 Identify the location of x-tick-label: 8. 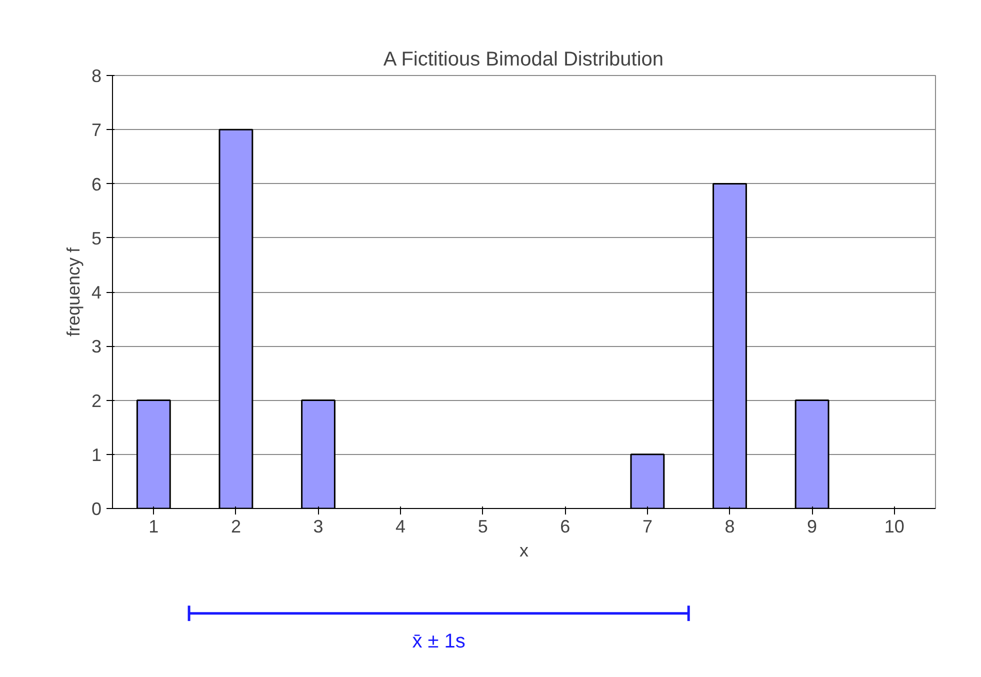
(729, 526).